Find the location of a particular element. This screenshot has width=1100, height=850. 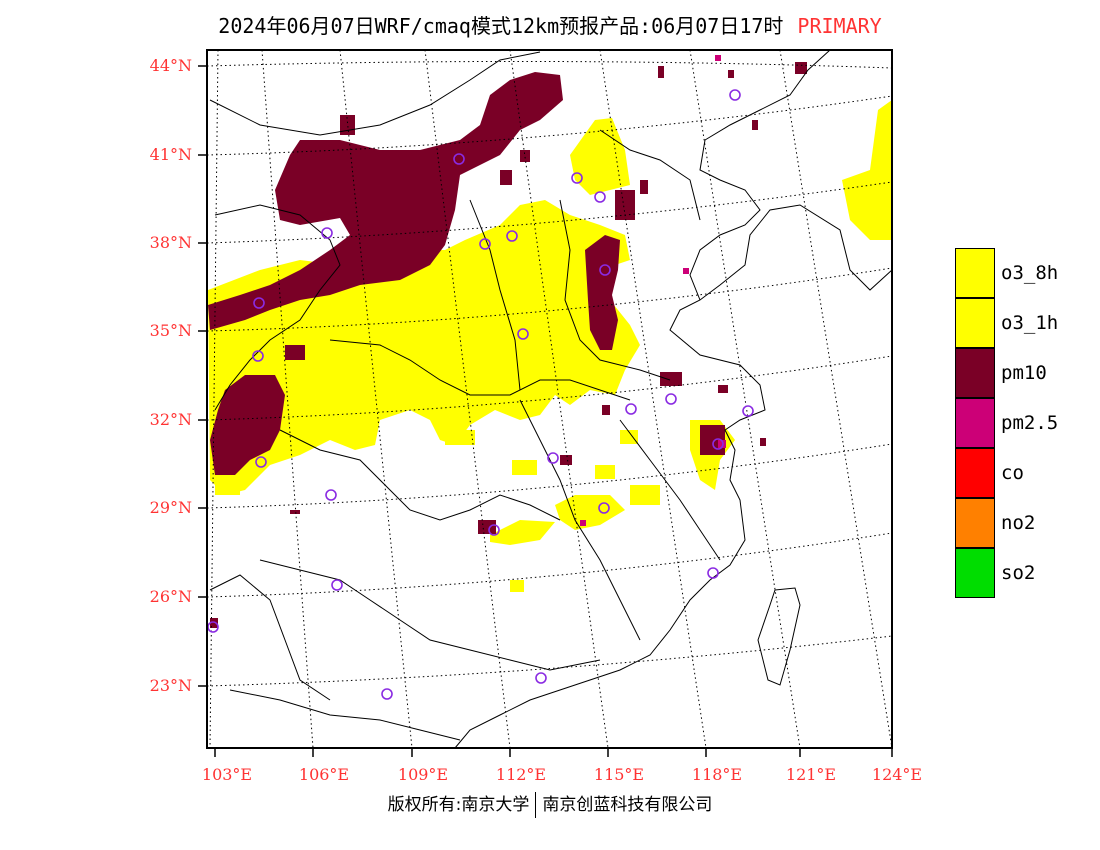

title-main: 2024年06月07日WRF/cmaq模式12km预报产品:06月07日17时 is located at coordinates (501, 26).